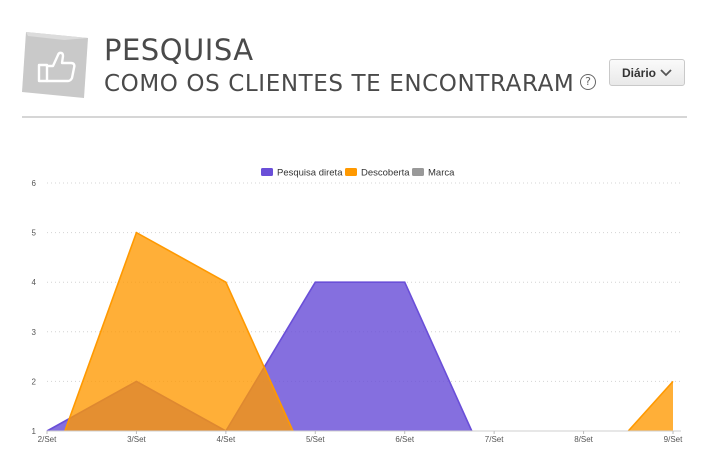 The height and width of the screenshot is (456, 720). I want to click on x-tick-label: 5/Set, so click(315, 439).